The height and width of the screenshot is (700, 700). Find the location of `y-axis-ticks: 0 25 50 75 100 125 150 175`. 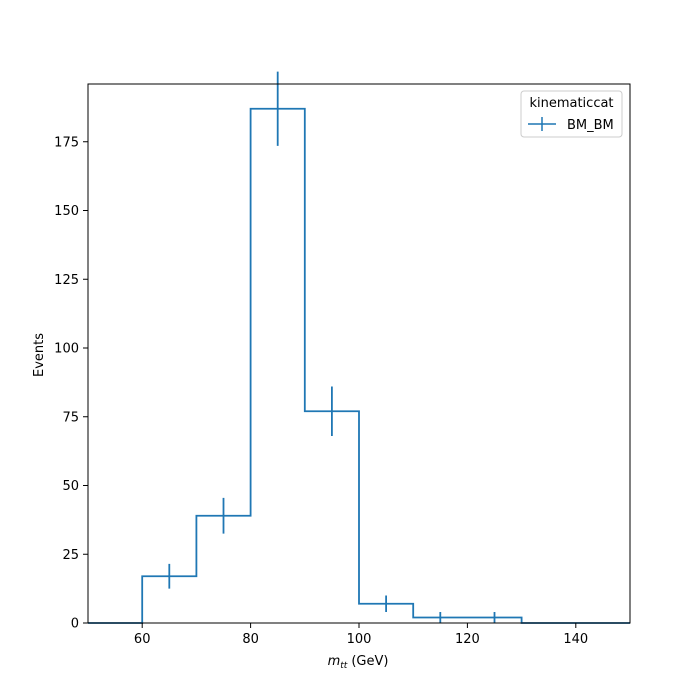

y-axis-ticks: 0 25 50 75 100 125 150 175 is located at coordinates (71, 383).